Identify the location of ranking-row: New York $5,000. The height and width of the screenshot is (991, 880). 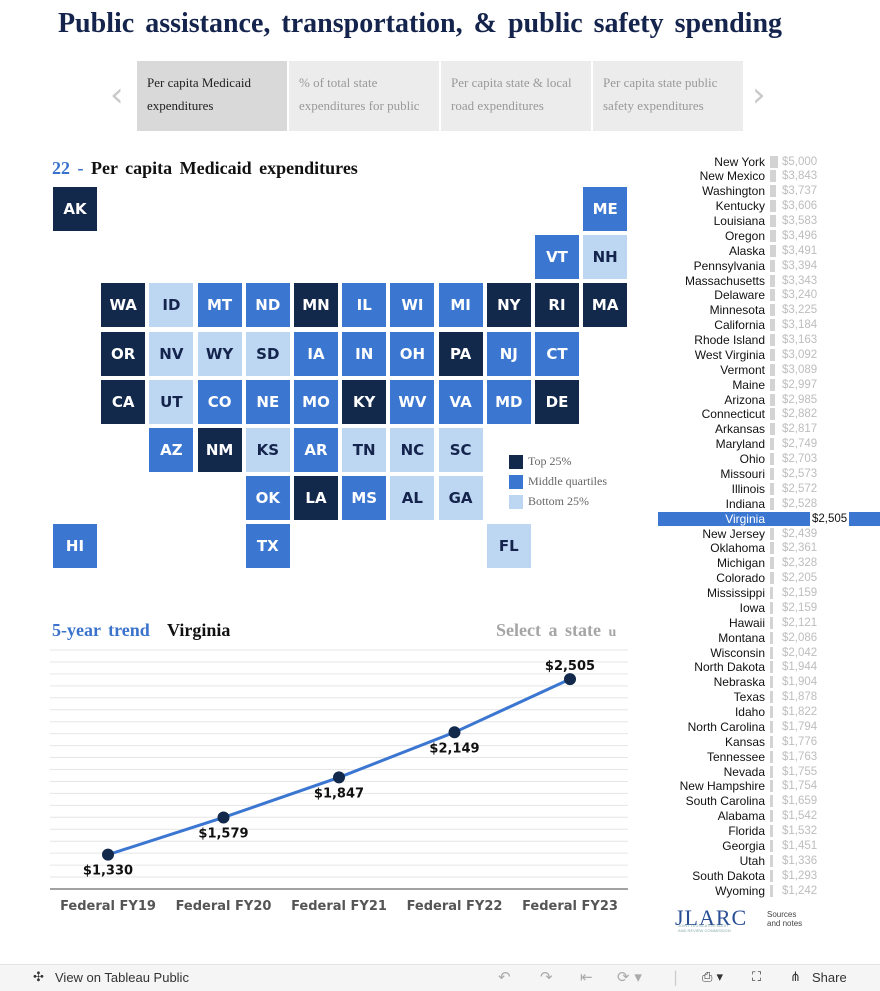
(769, 162).